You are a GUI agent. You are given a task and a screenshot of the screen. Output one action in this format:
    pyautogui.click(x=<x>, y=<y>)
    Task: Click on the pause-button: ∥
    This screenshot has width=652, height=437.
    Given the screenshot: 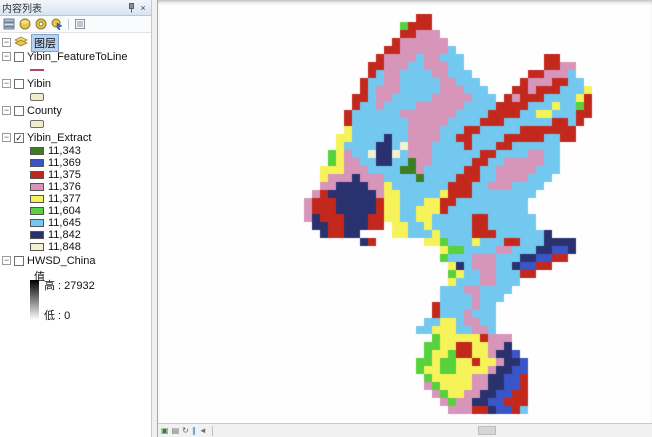 What is the action you would take?
    pyautogui.click(x=193, y=430)
    